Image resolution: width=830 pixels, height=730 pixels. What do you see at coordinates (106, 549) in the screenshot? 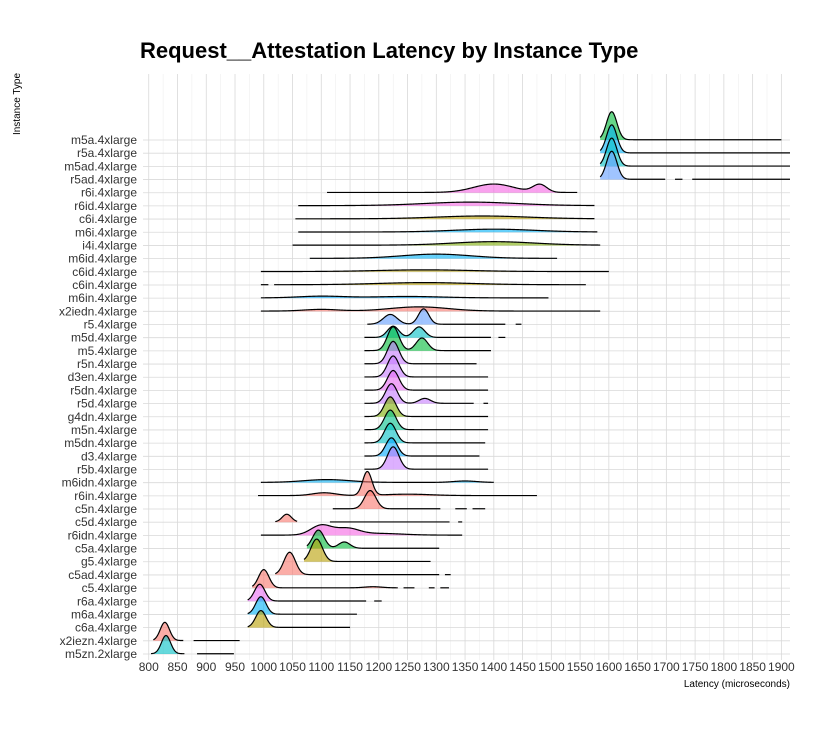
I see `y-tick-label: c5a.4xlarge` at bounding box center [106, 549].